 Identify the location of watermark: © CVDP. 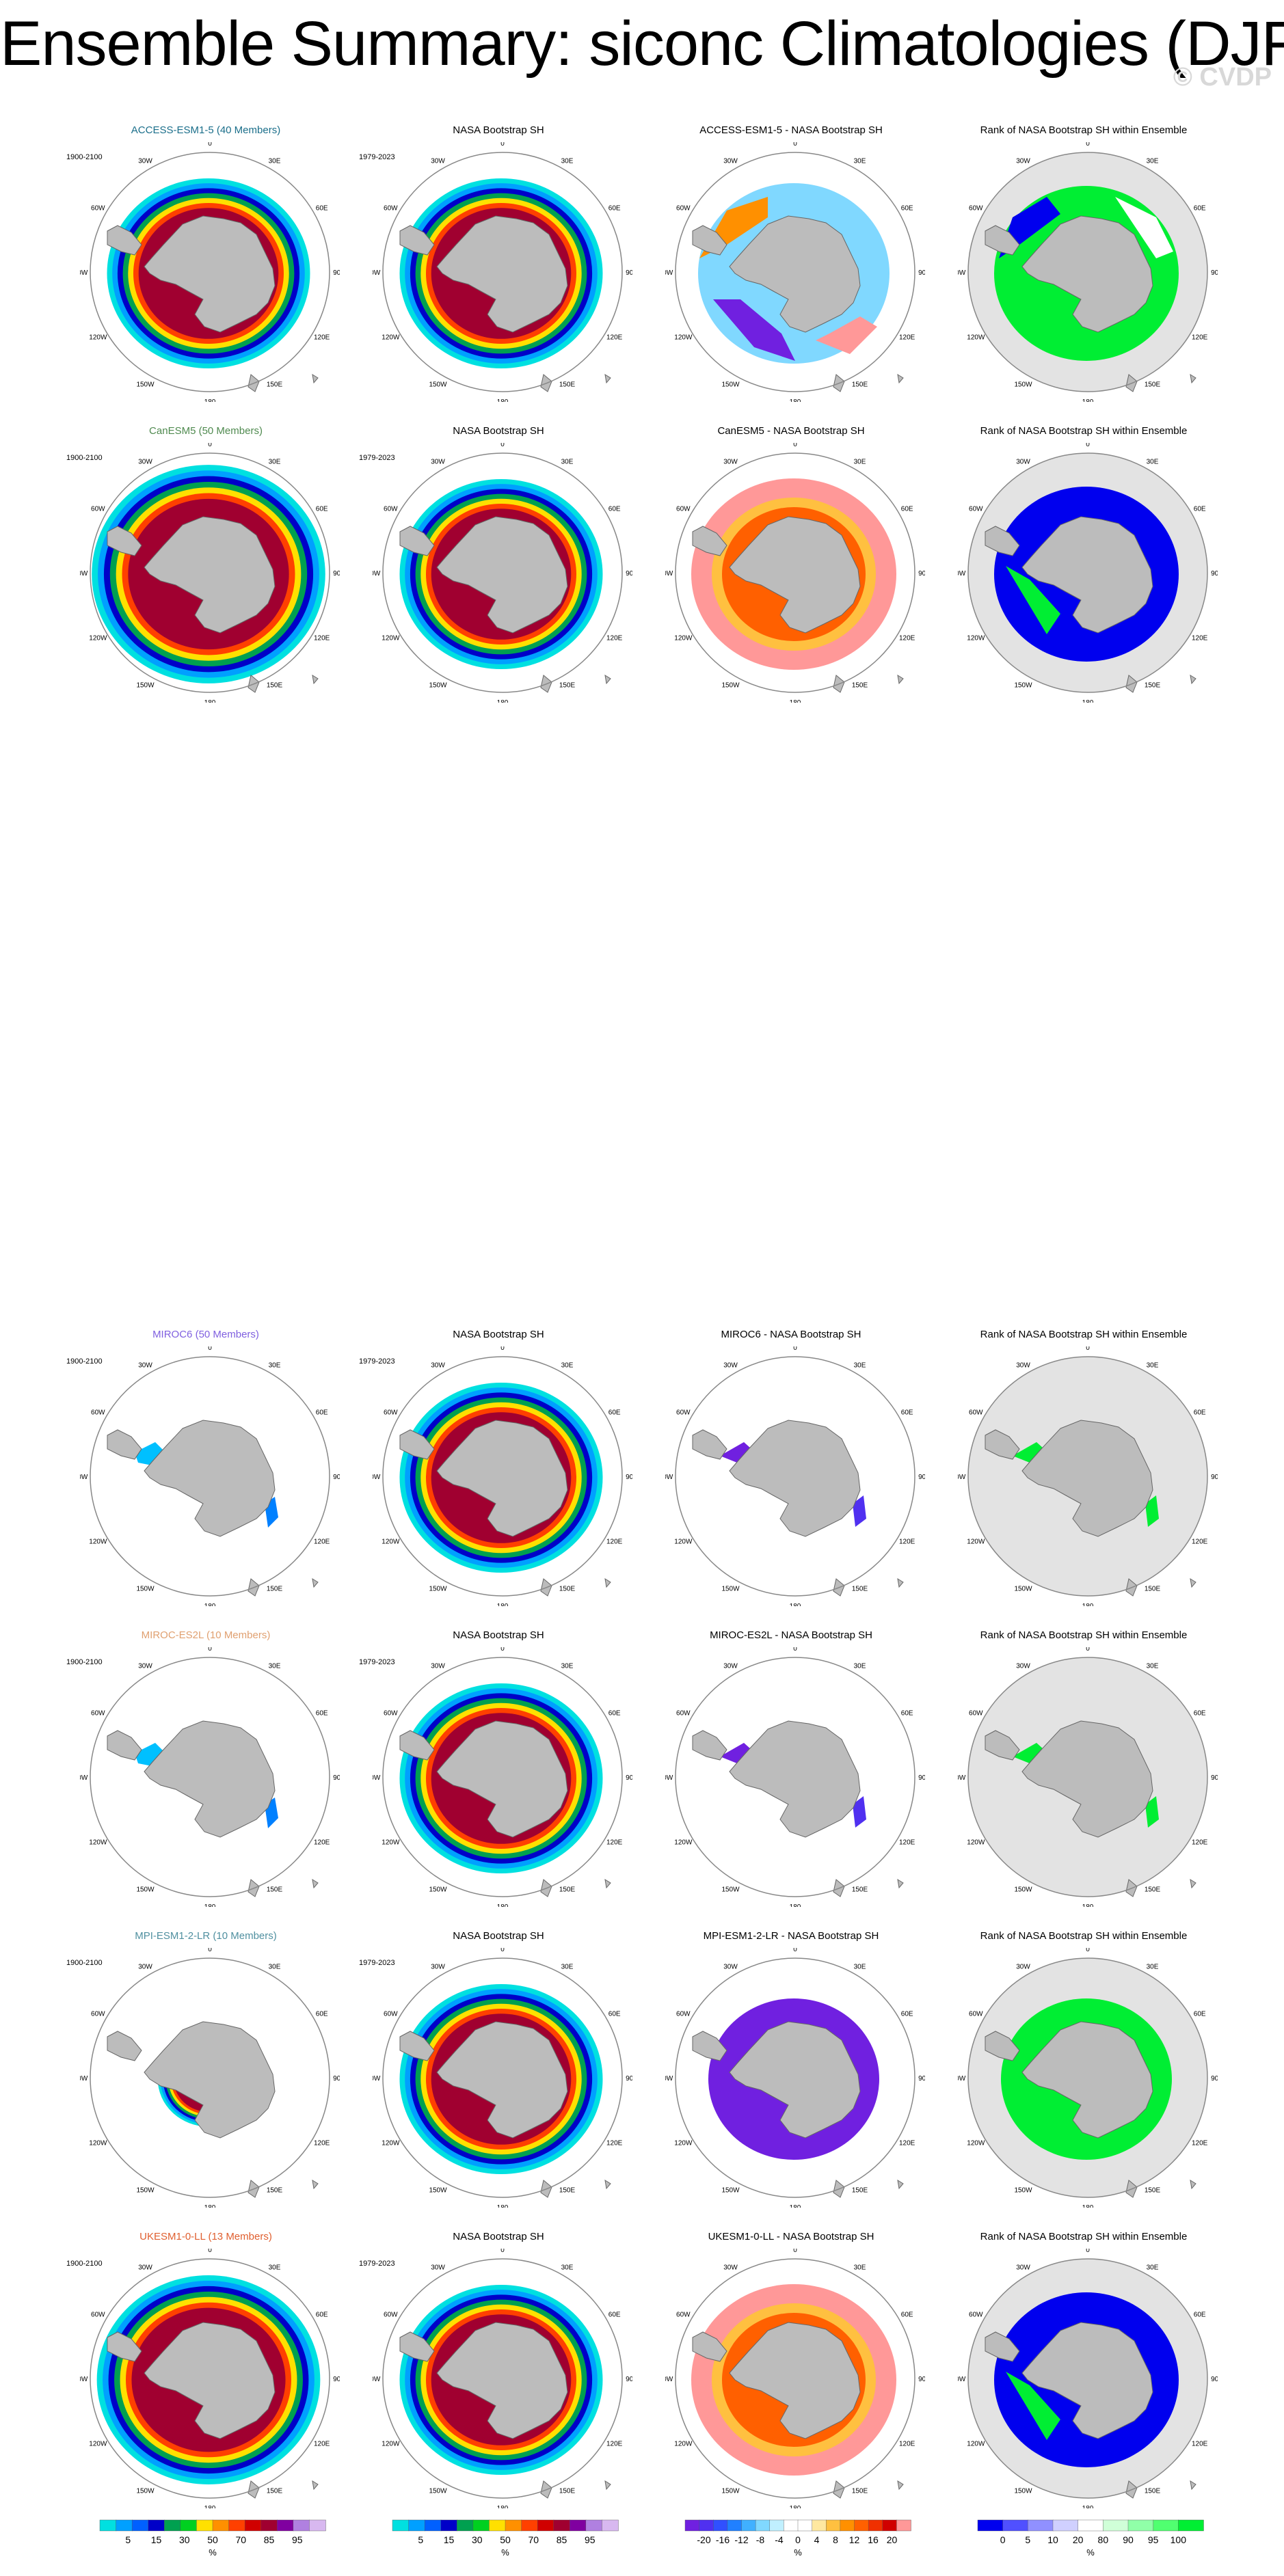
(1222, 78).